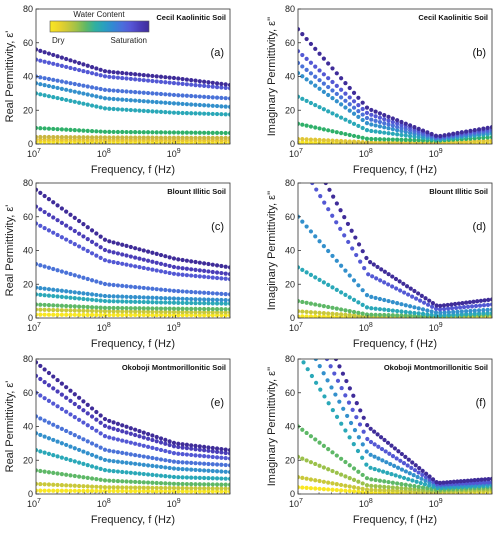 The height and width of the screenshot is (550, 498). Describe the element at coordinates (133, 95) in the screenshot. I see `plot-area` at that location.